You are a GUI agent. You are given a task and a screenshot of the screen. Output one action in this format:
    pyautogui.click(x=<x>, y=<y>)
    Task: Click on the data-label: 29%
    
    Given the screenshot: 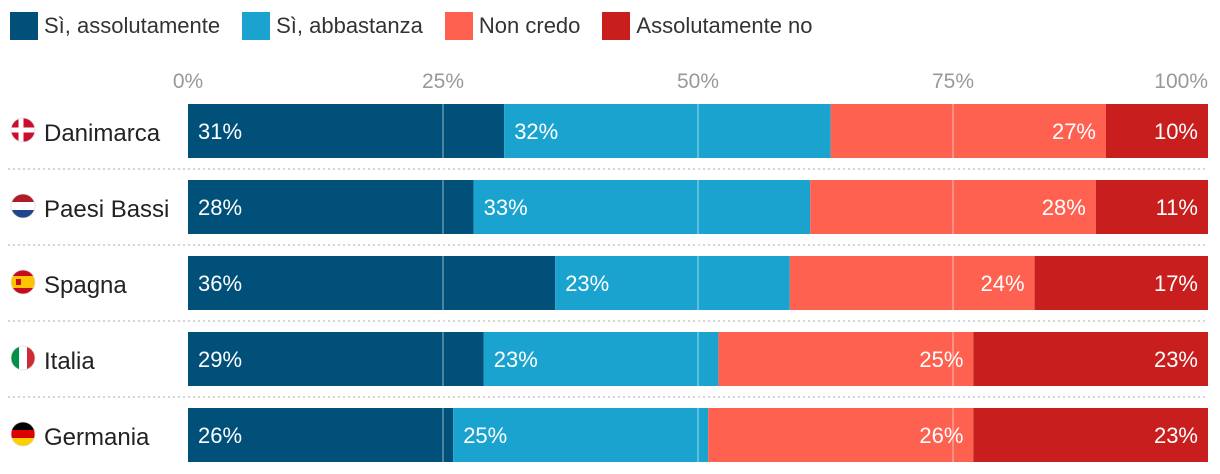 What is the action you would take?
    pyautogui.click(x=220, y=359)
    